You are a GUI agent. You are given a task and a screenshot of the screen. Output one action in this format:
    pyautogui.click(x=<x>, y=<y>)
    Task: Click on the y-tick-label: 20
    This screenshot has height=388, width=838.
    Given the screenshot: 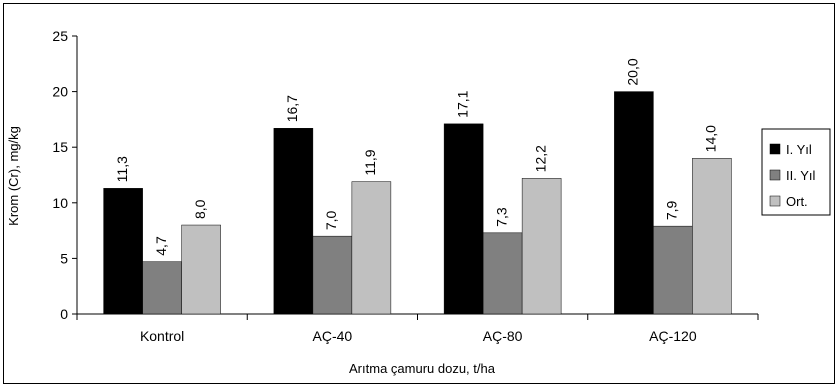 What is the action you would take?
    pyautogui.click(x=60, y=92)
    